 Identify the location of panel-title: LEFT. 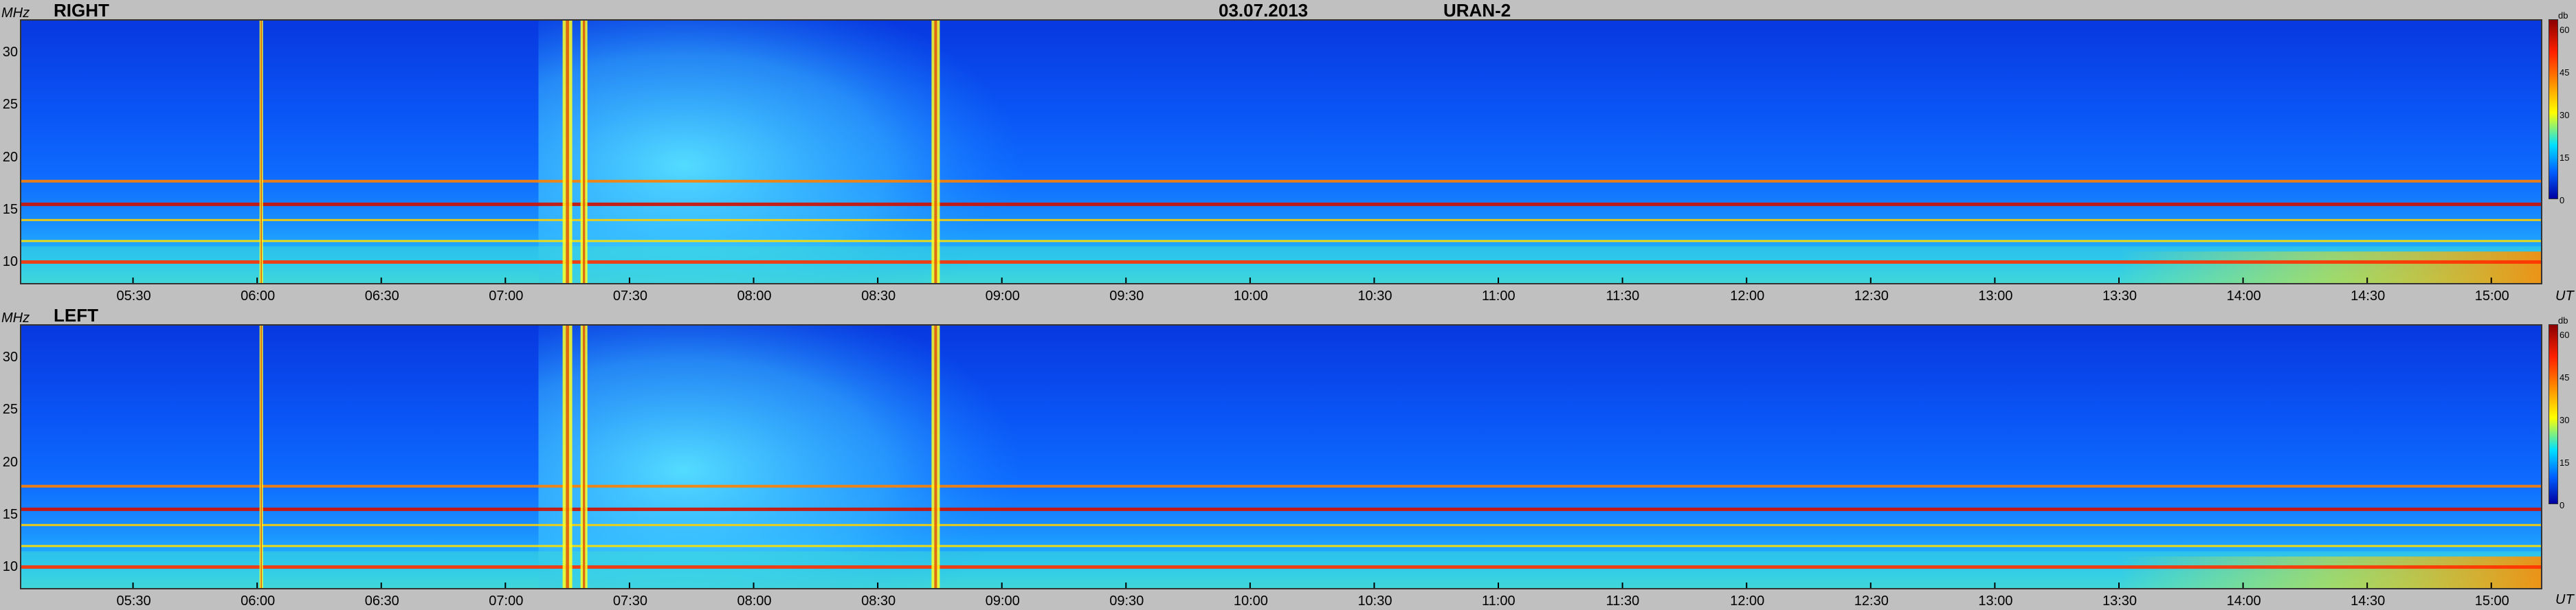
(76, 315).